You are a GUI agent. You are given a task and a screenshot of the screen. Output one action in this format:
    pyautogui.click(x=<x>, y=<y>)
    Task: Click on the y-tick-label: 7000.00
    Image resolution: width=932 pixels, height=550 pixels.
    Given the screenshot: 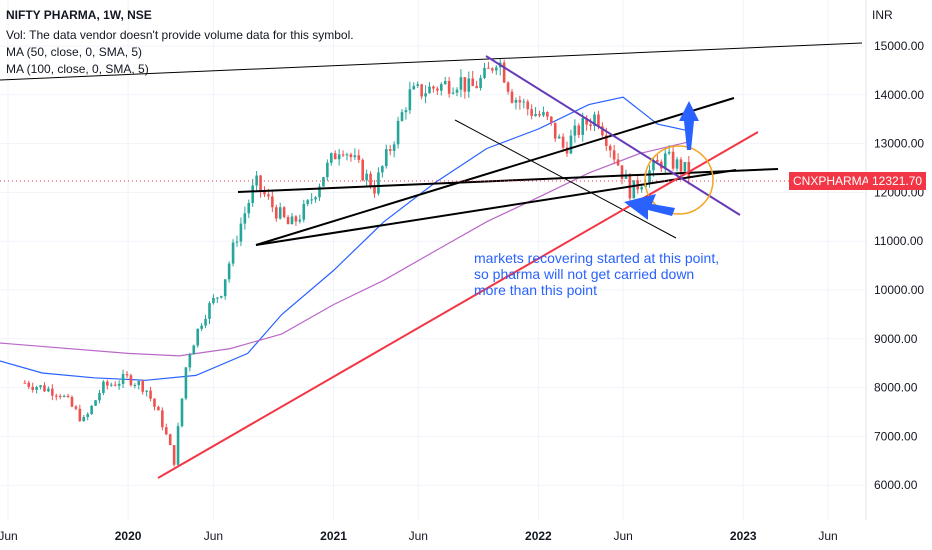 What is the action you would take?
    pyautogui.click(x=896, y=436)
    